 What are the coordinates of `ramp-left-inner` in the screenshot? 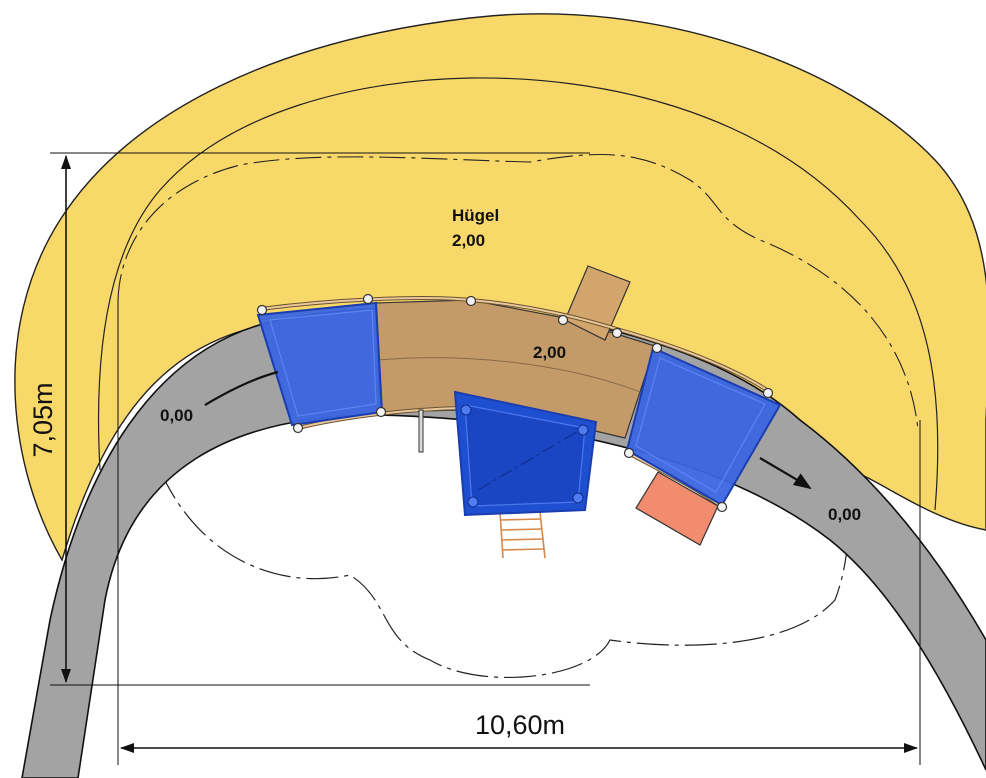 It's located at (323, 363).